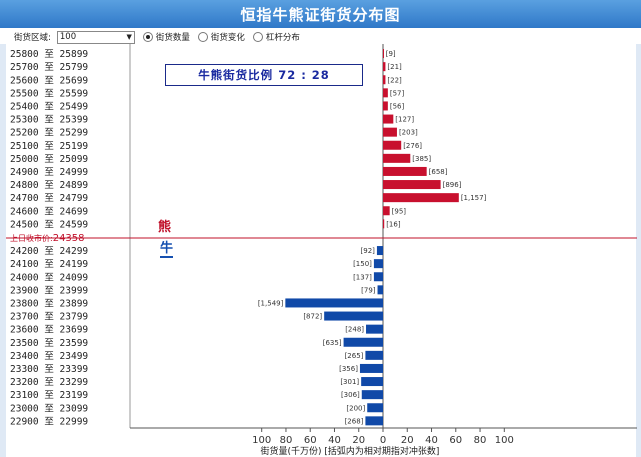  Describe the element at coordinates (355, 408) in the screenshot. I see `bull-value-label: [200]` at that location.